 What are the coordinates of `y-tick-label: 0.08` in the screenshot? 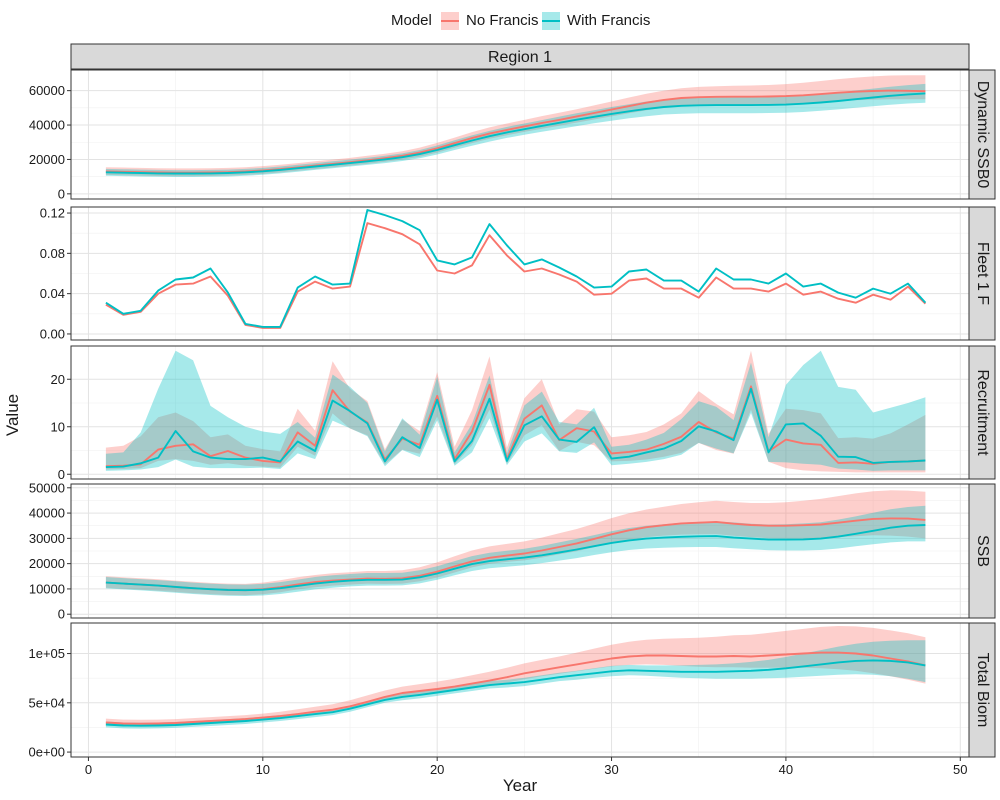 It's located at (52, 253).